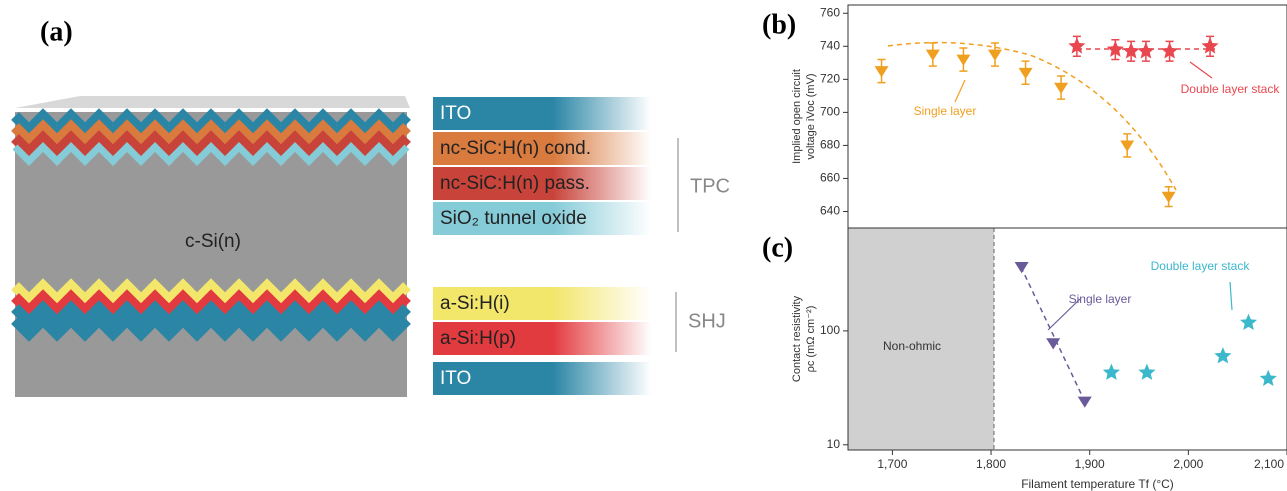 The width and height of the screenshot is (1287, 491). I want to click on layer-label: nc-SiC:H(n) cond., so click(515, 148).